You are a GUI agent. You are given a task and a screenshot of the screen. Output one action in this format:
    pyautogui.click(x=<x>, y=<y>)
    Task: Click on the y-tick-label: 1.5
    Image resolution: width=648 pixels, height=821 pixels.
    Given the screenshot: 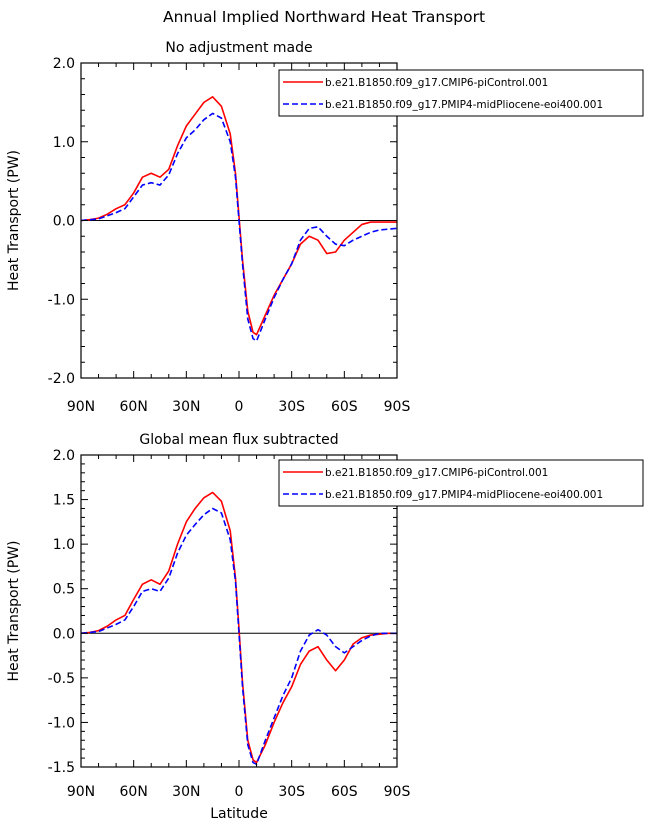 What is the action you would take?
    pyautogui.click(x=64, y=501)
    